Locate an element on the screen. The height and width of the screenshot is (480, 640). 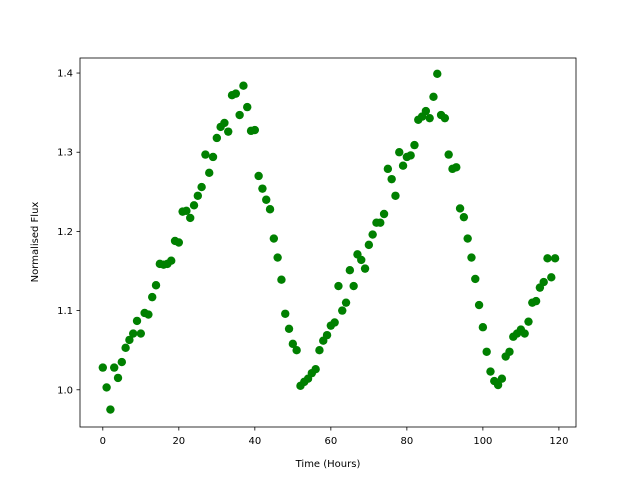
x-tick-label: 100 is located at coordinates (482, 441).